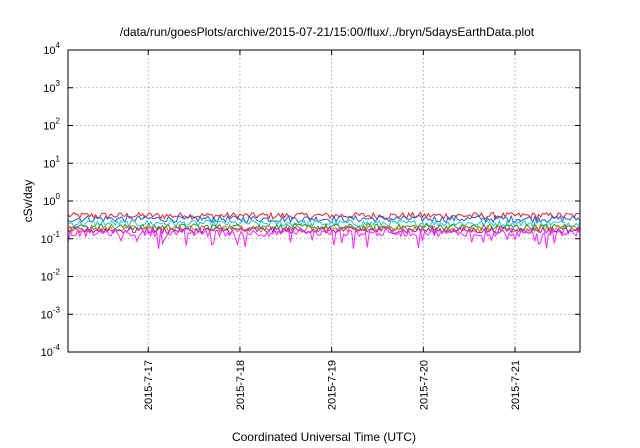 The height and width of the screenshot is (448, 640). What do you see at coordinates (51, 276) in the screenshot?
I see `y-tick-label: 10⁻²` at bounding box center [51, 276].